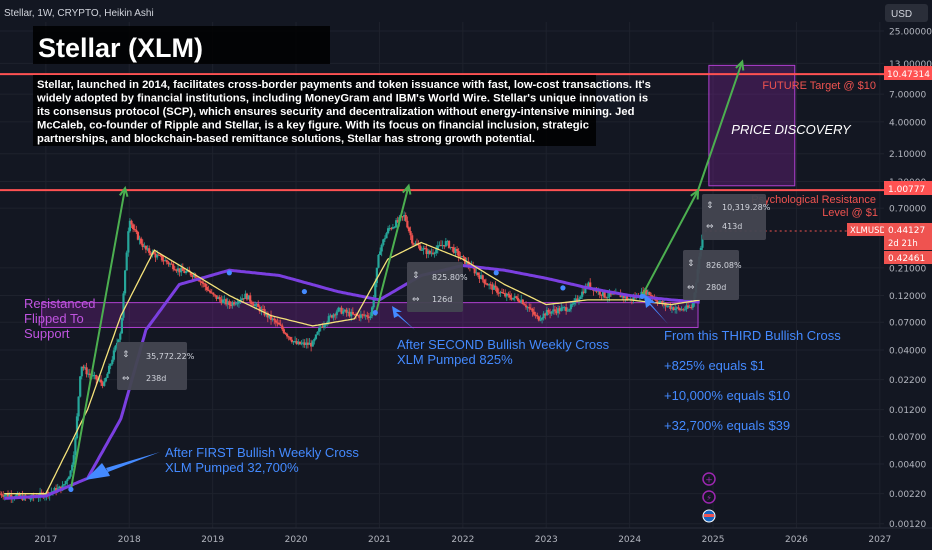 The width and height of the screenshot is (932, 550). Describe the element at coordinates (170, 356) in the screenshot. I see `measure-percent: 35,772.22%` at that location.